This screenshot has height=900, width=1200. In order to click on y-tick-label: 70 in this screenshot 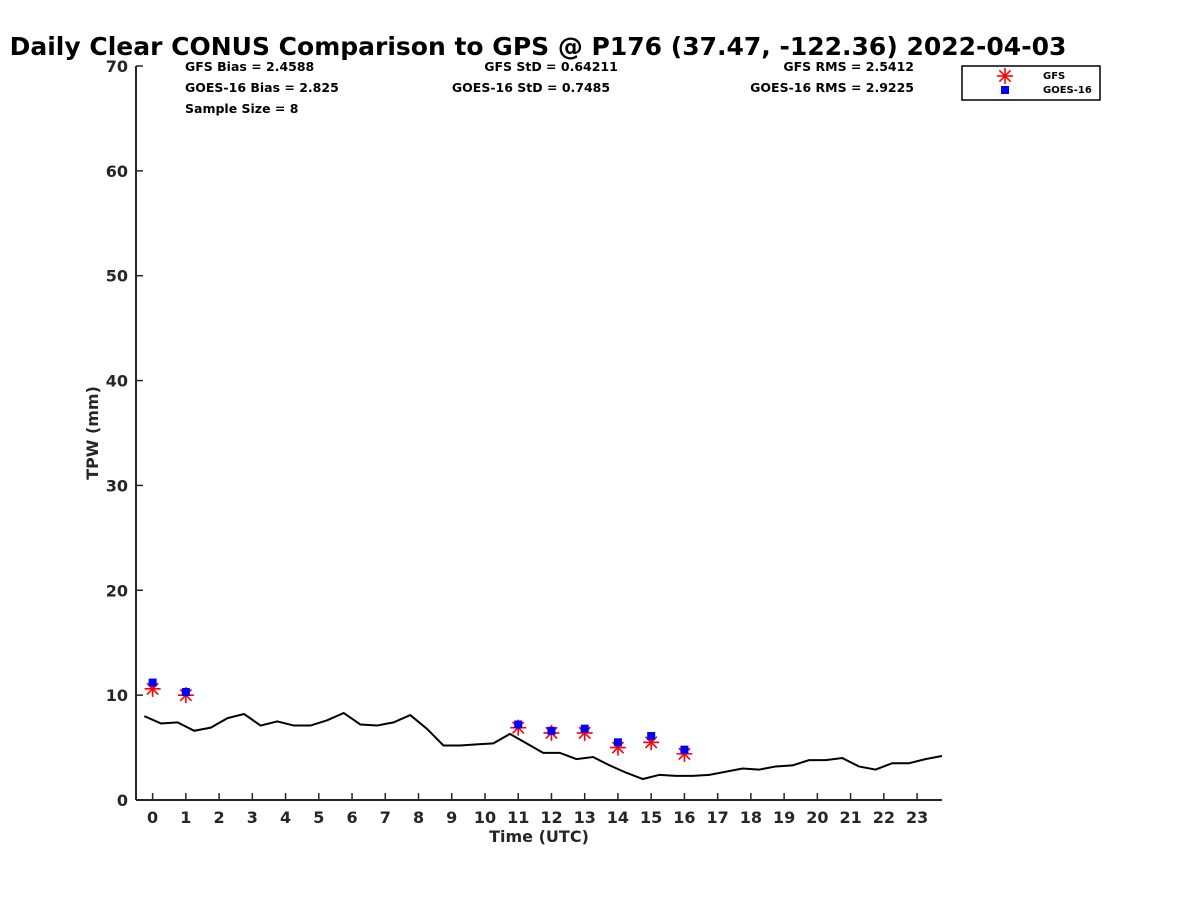, I will do `click(117, 66)`.